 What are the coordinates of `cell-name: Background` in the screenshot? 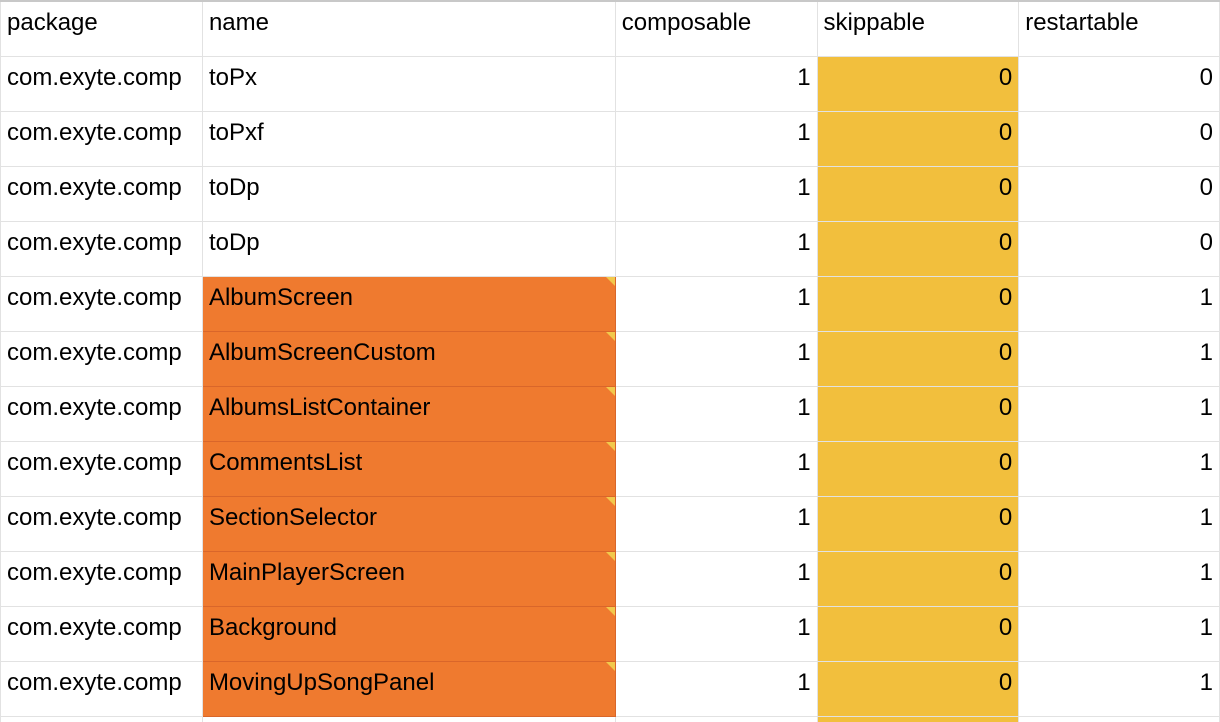 It's located at (408, 634).